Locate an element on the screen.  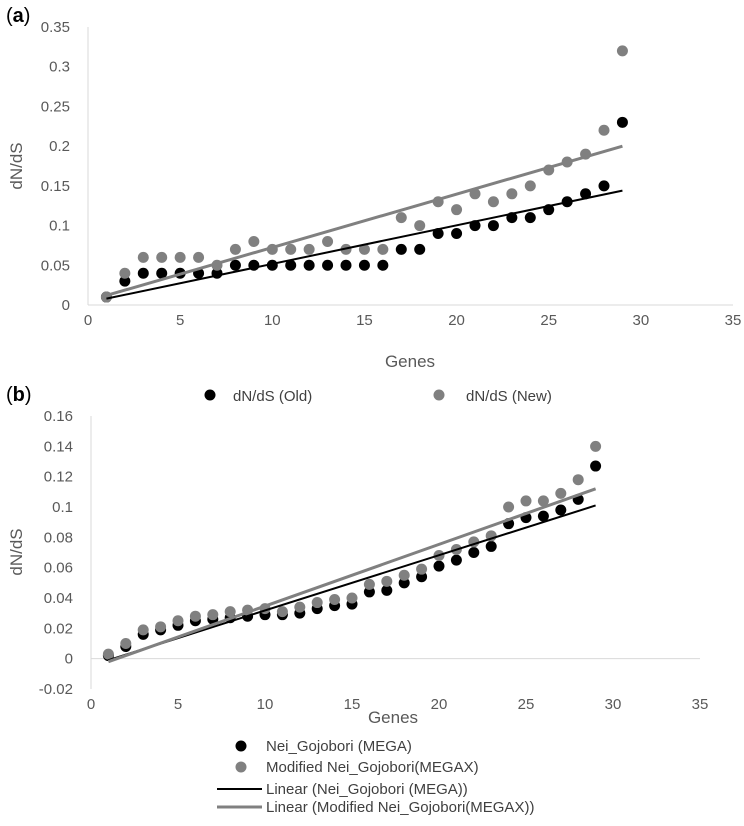
legend-label: Linear (Nei_Gojobori (MEGA)) is located at coordinates (367, 789).